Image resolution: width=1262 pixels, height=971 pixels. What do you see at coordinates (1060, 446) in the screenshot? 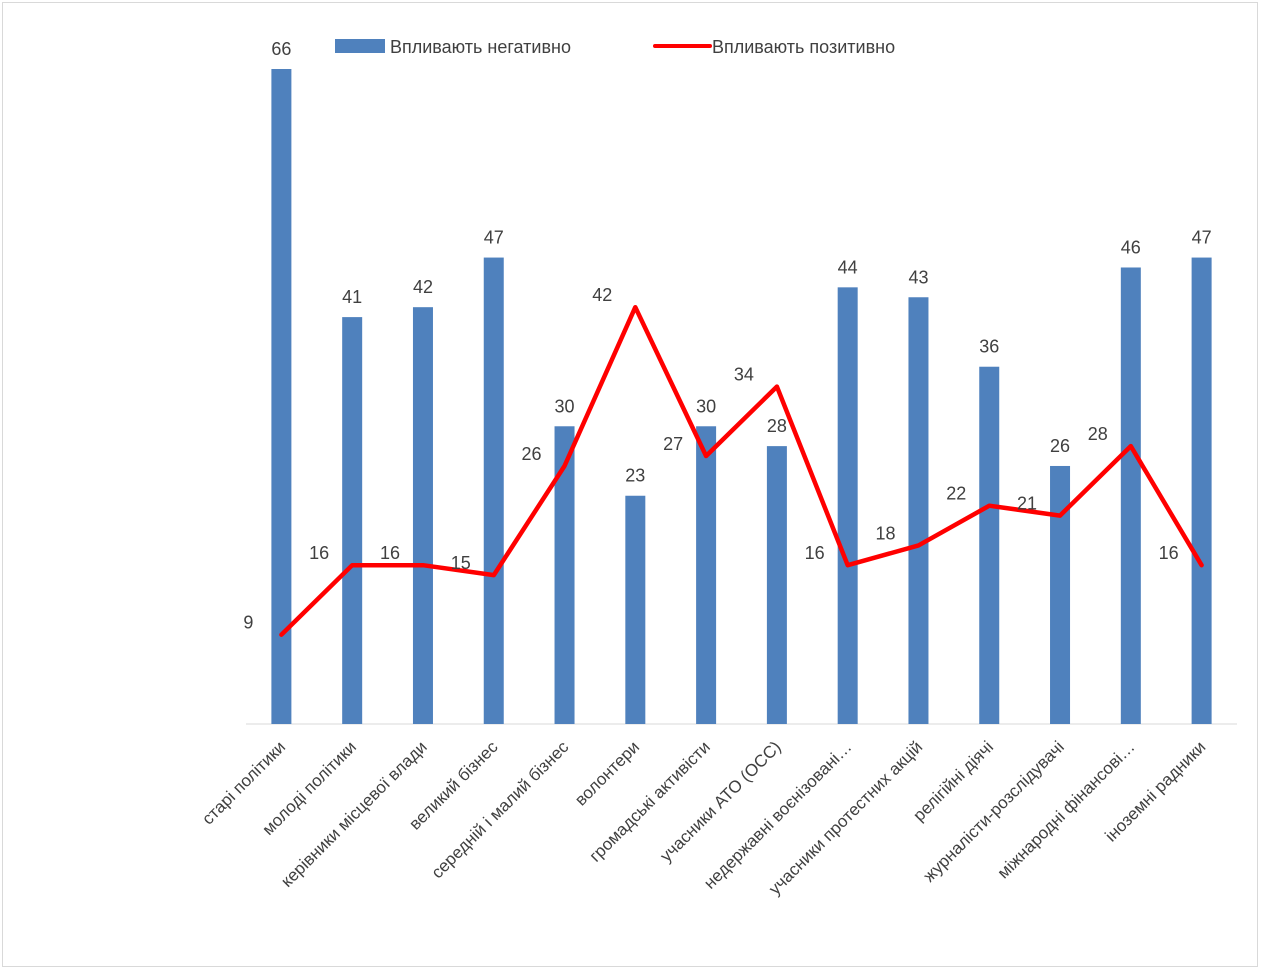
I see `data-label-negative: 26` at bounding box center [1060, 446].